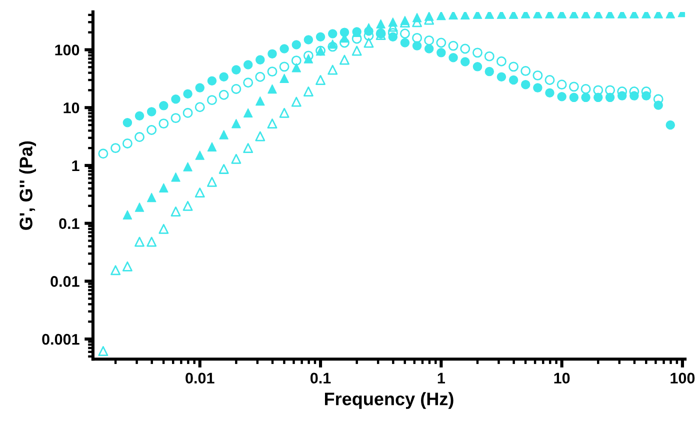  Describe the element at coordinates (562, 378) in the screenshot. I see `x-tick-label: 10` at that location.